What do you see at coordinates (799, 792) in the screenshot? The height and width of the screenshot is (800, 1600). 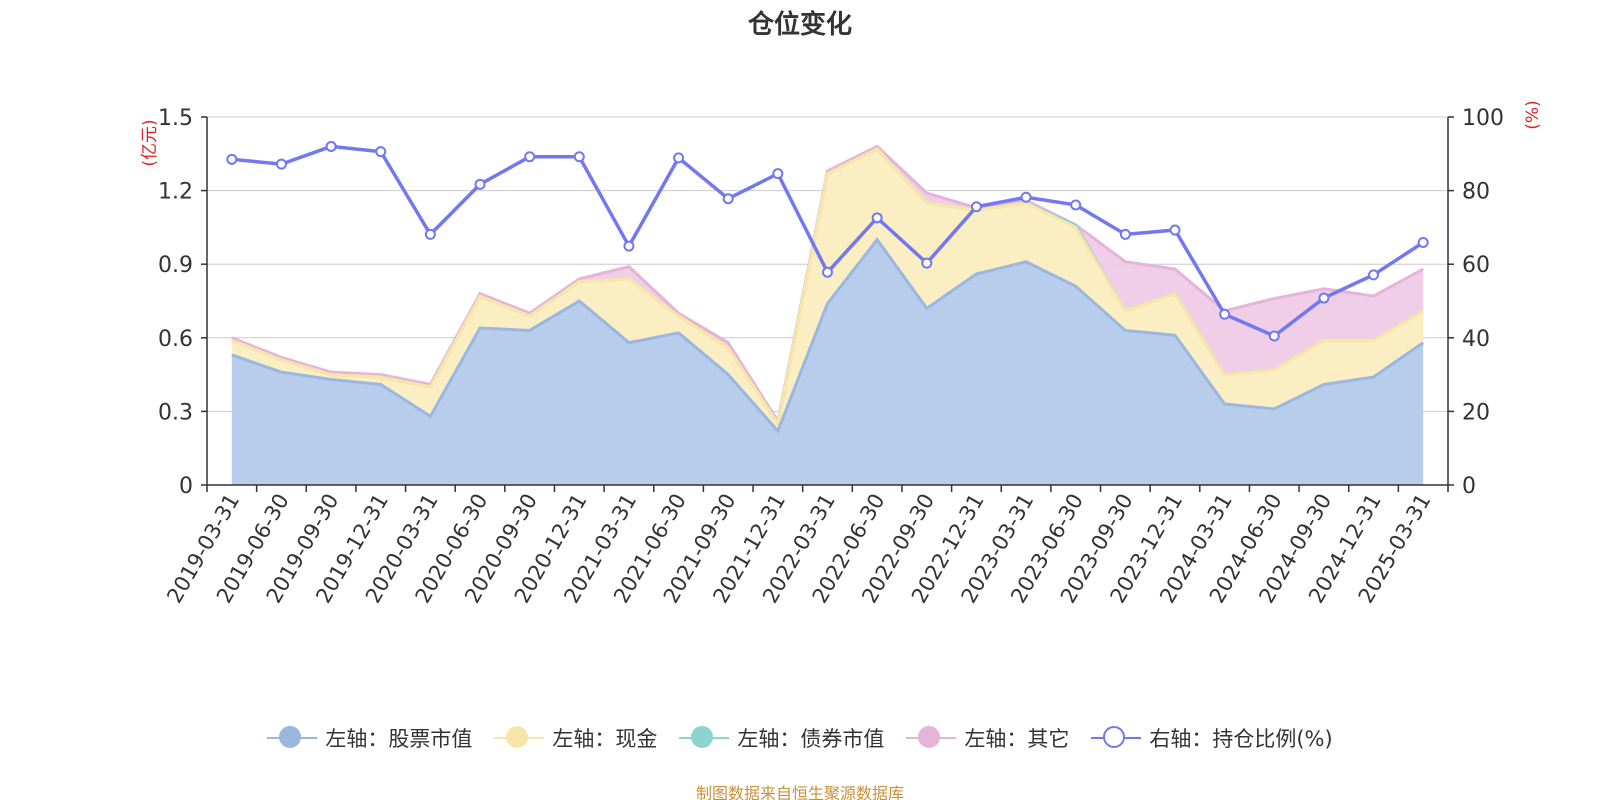 I see `source-note: 制图数据来自恒生聚源数据库` at bounding box center [799, 792].